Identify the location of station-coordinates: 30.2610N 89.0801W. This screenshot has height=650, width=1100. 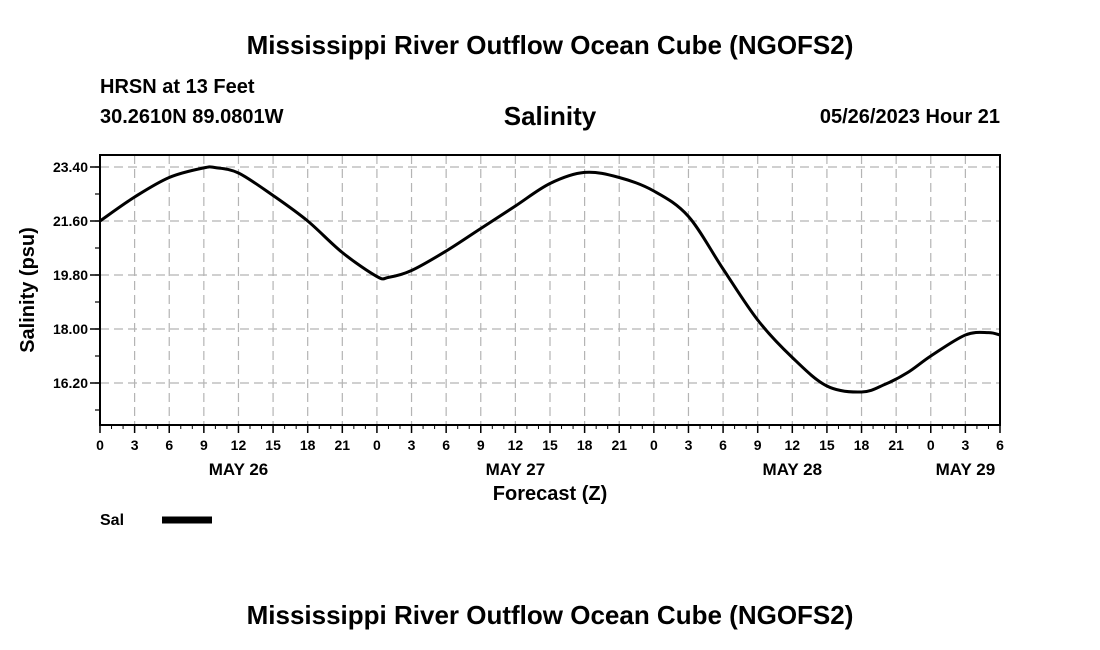
(192, 117).